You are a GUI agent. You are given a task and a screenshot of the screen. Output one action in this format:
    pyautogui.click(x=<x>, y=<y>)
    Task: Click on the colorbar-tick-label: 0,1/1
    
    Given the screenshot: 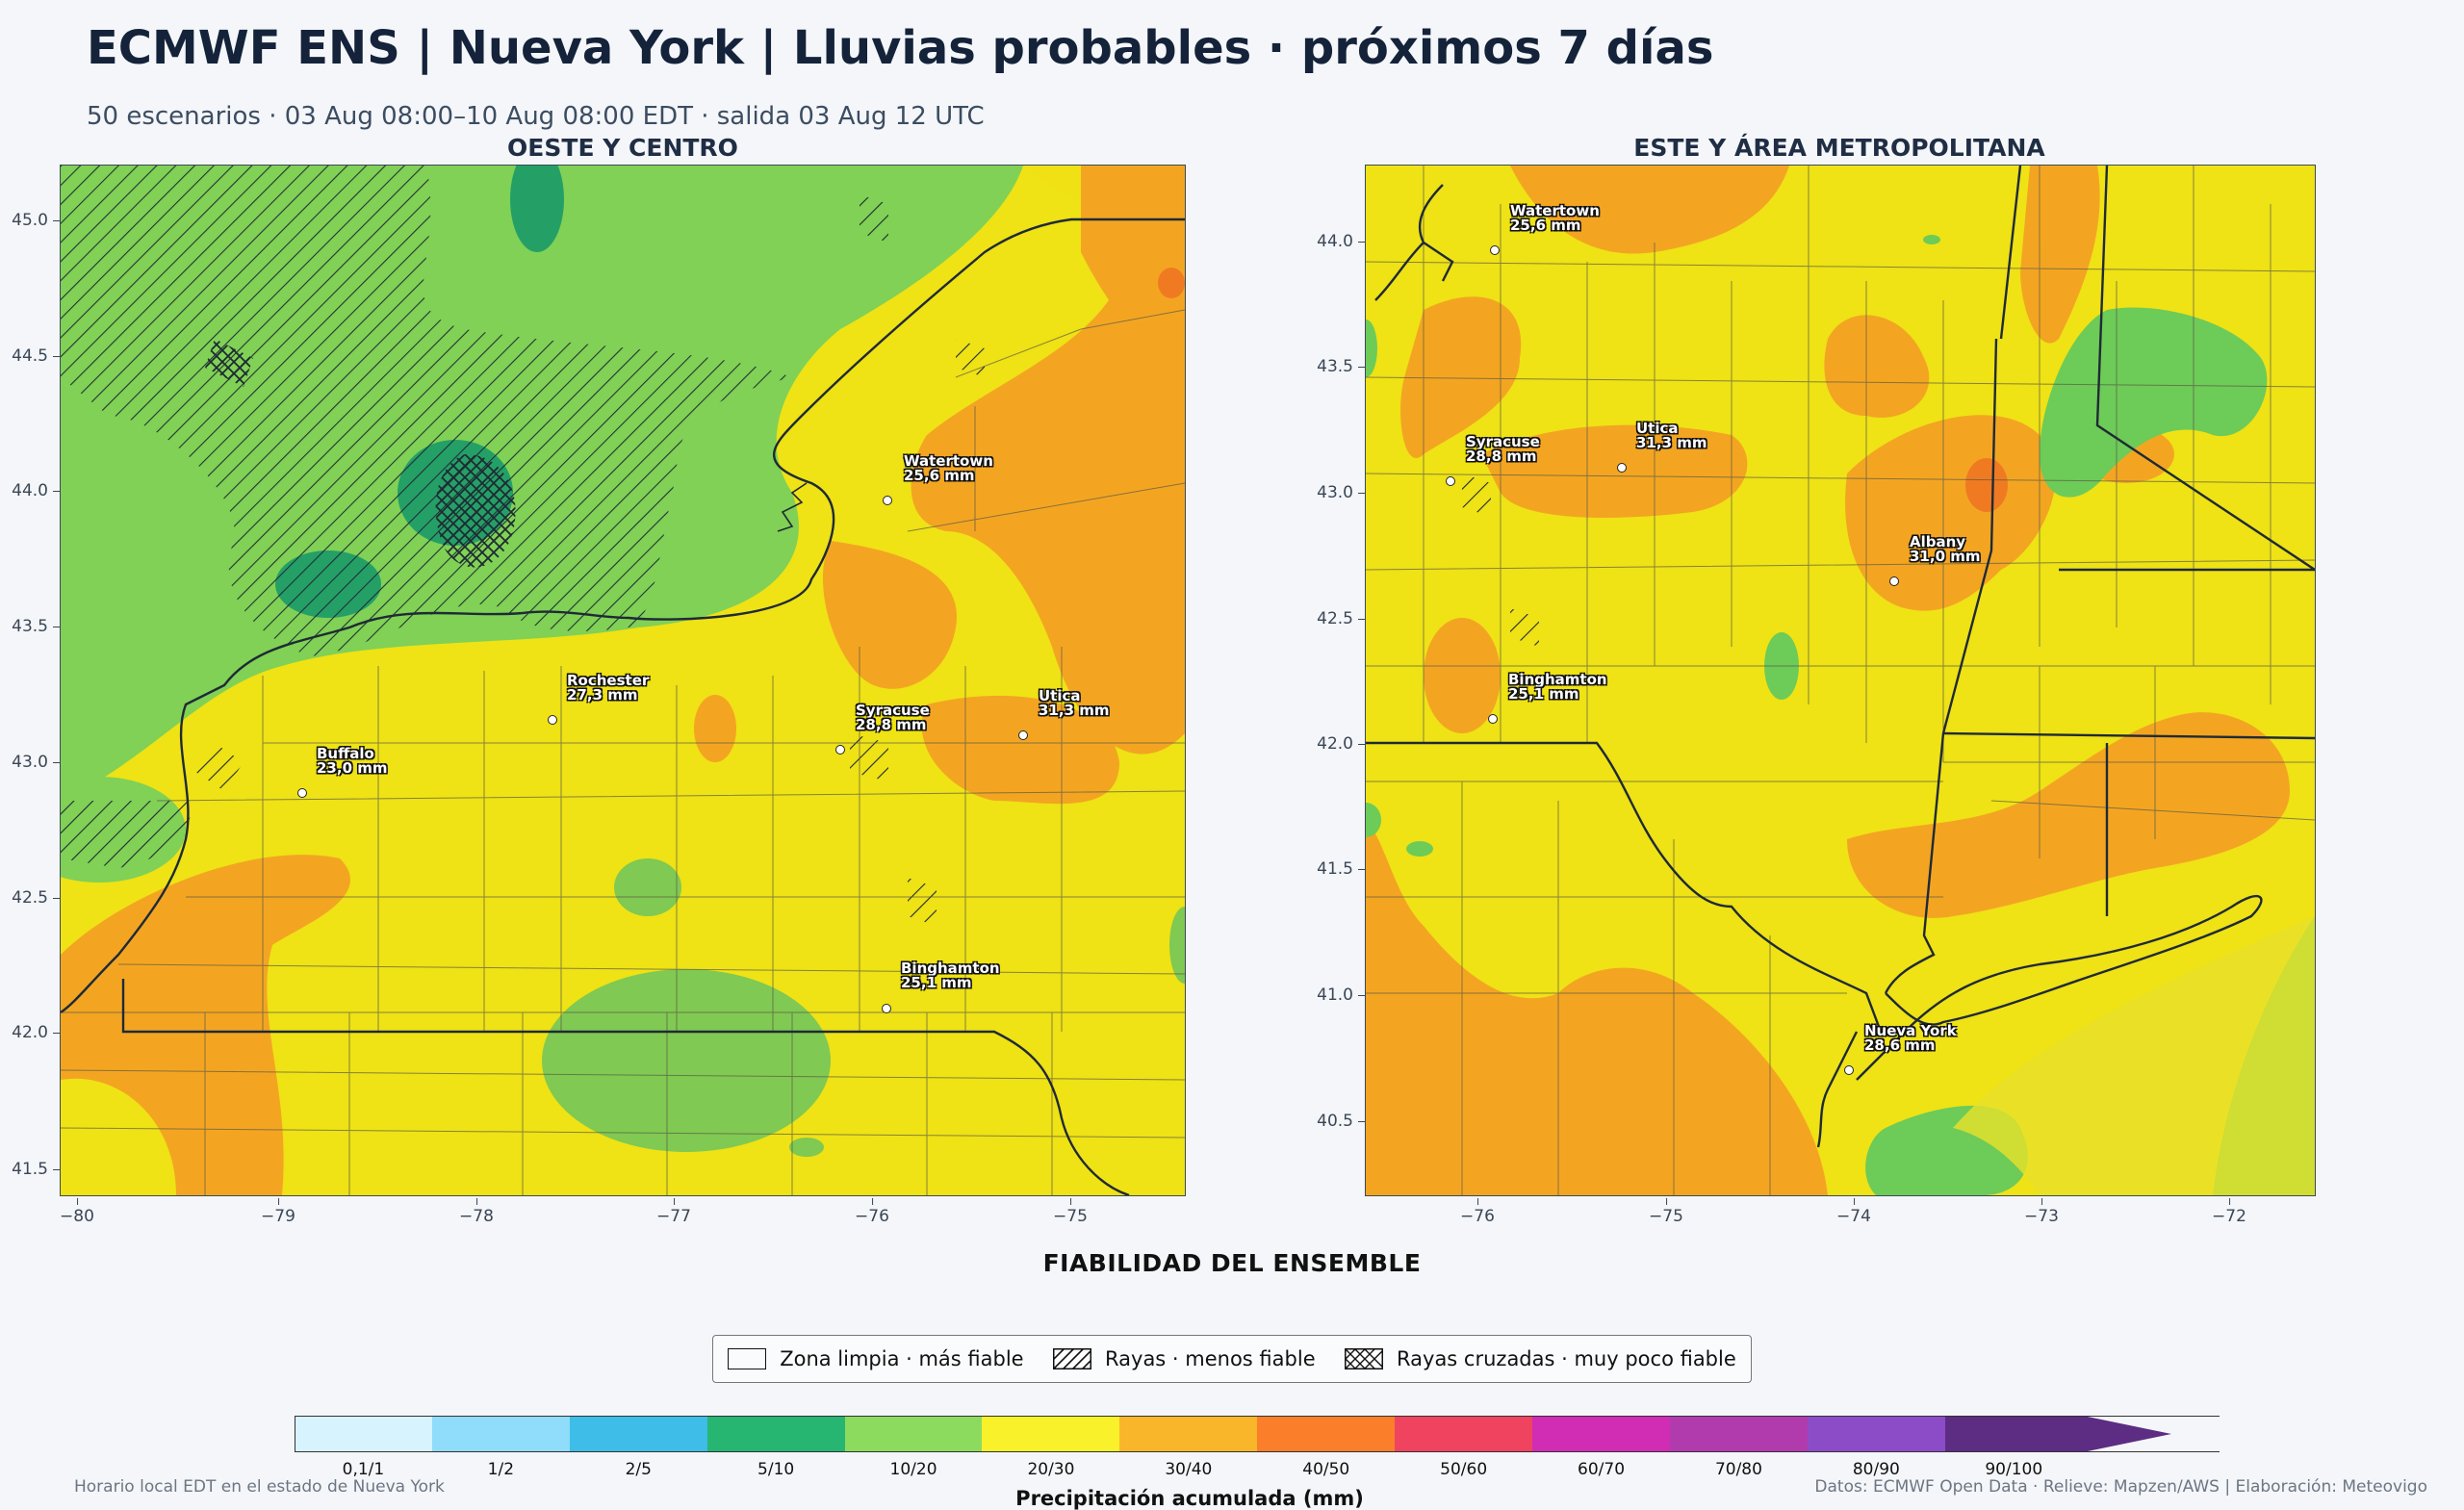 What is the action you would take?
    pyautogui.click(x=363, y=1469)
    